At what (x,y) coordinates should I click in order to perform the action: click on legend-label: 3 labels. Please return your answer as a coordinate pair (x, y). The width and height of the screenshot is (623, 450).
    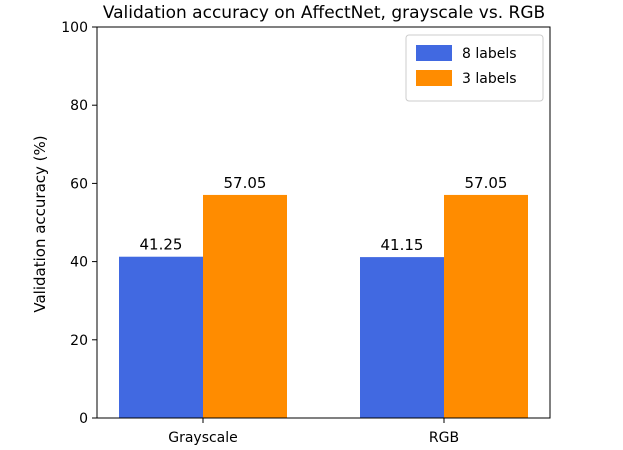
    Looking at the image, I should click on (489, 79).